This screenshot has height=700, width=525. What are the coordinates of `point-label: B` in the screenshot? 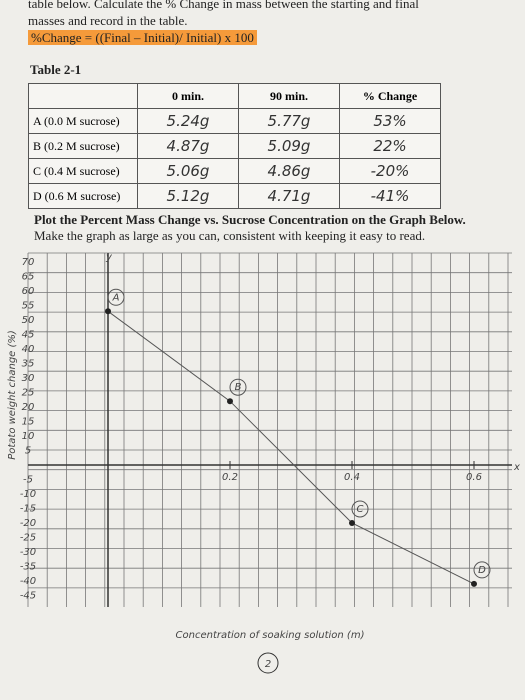 It's located at (238, 387).